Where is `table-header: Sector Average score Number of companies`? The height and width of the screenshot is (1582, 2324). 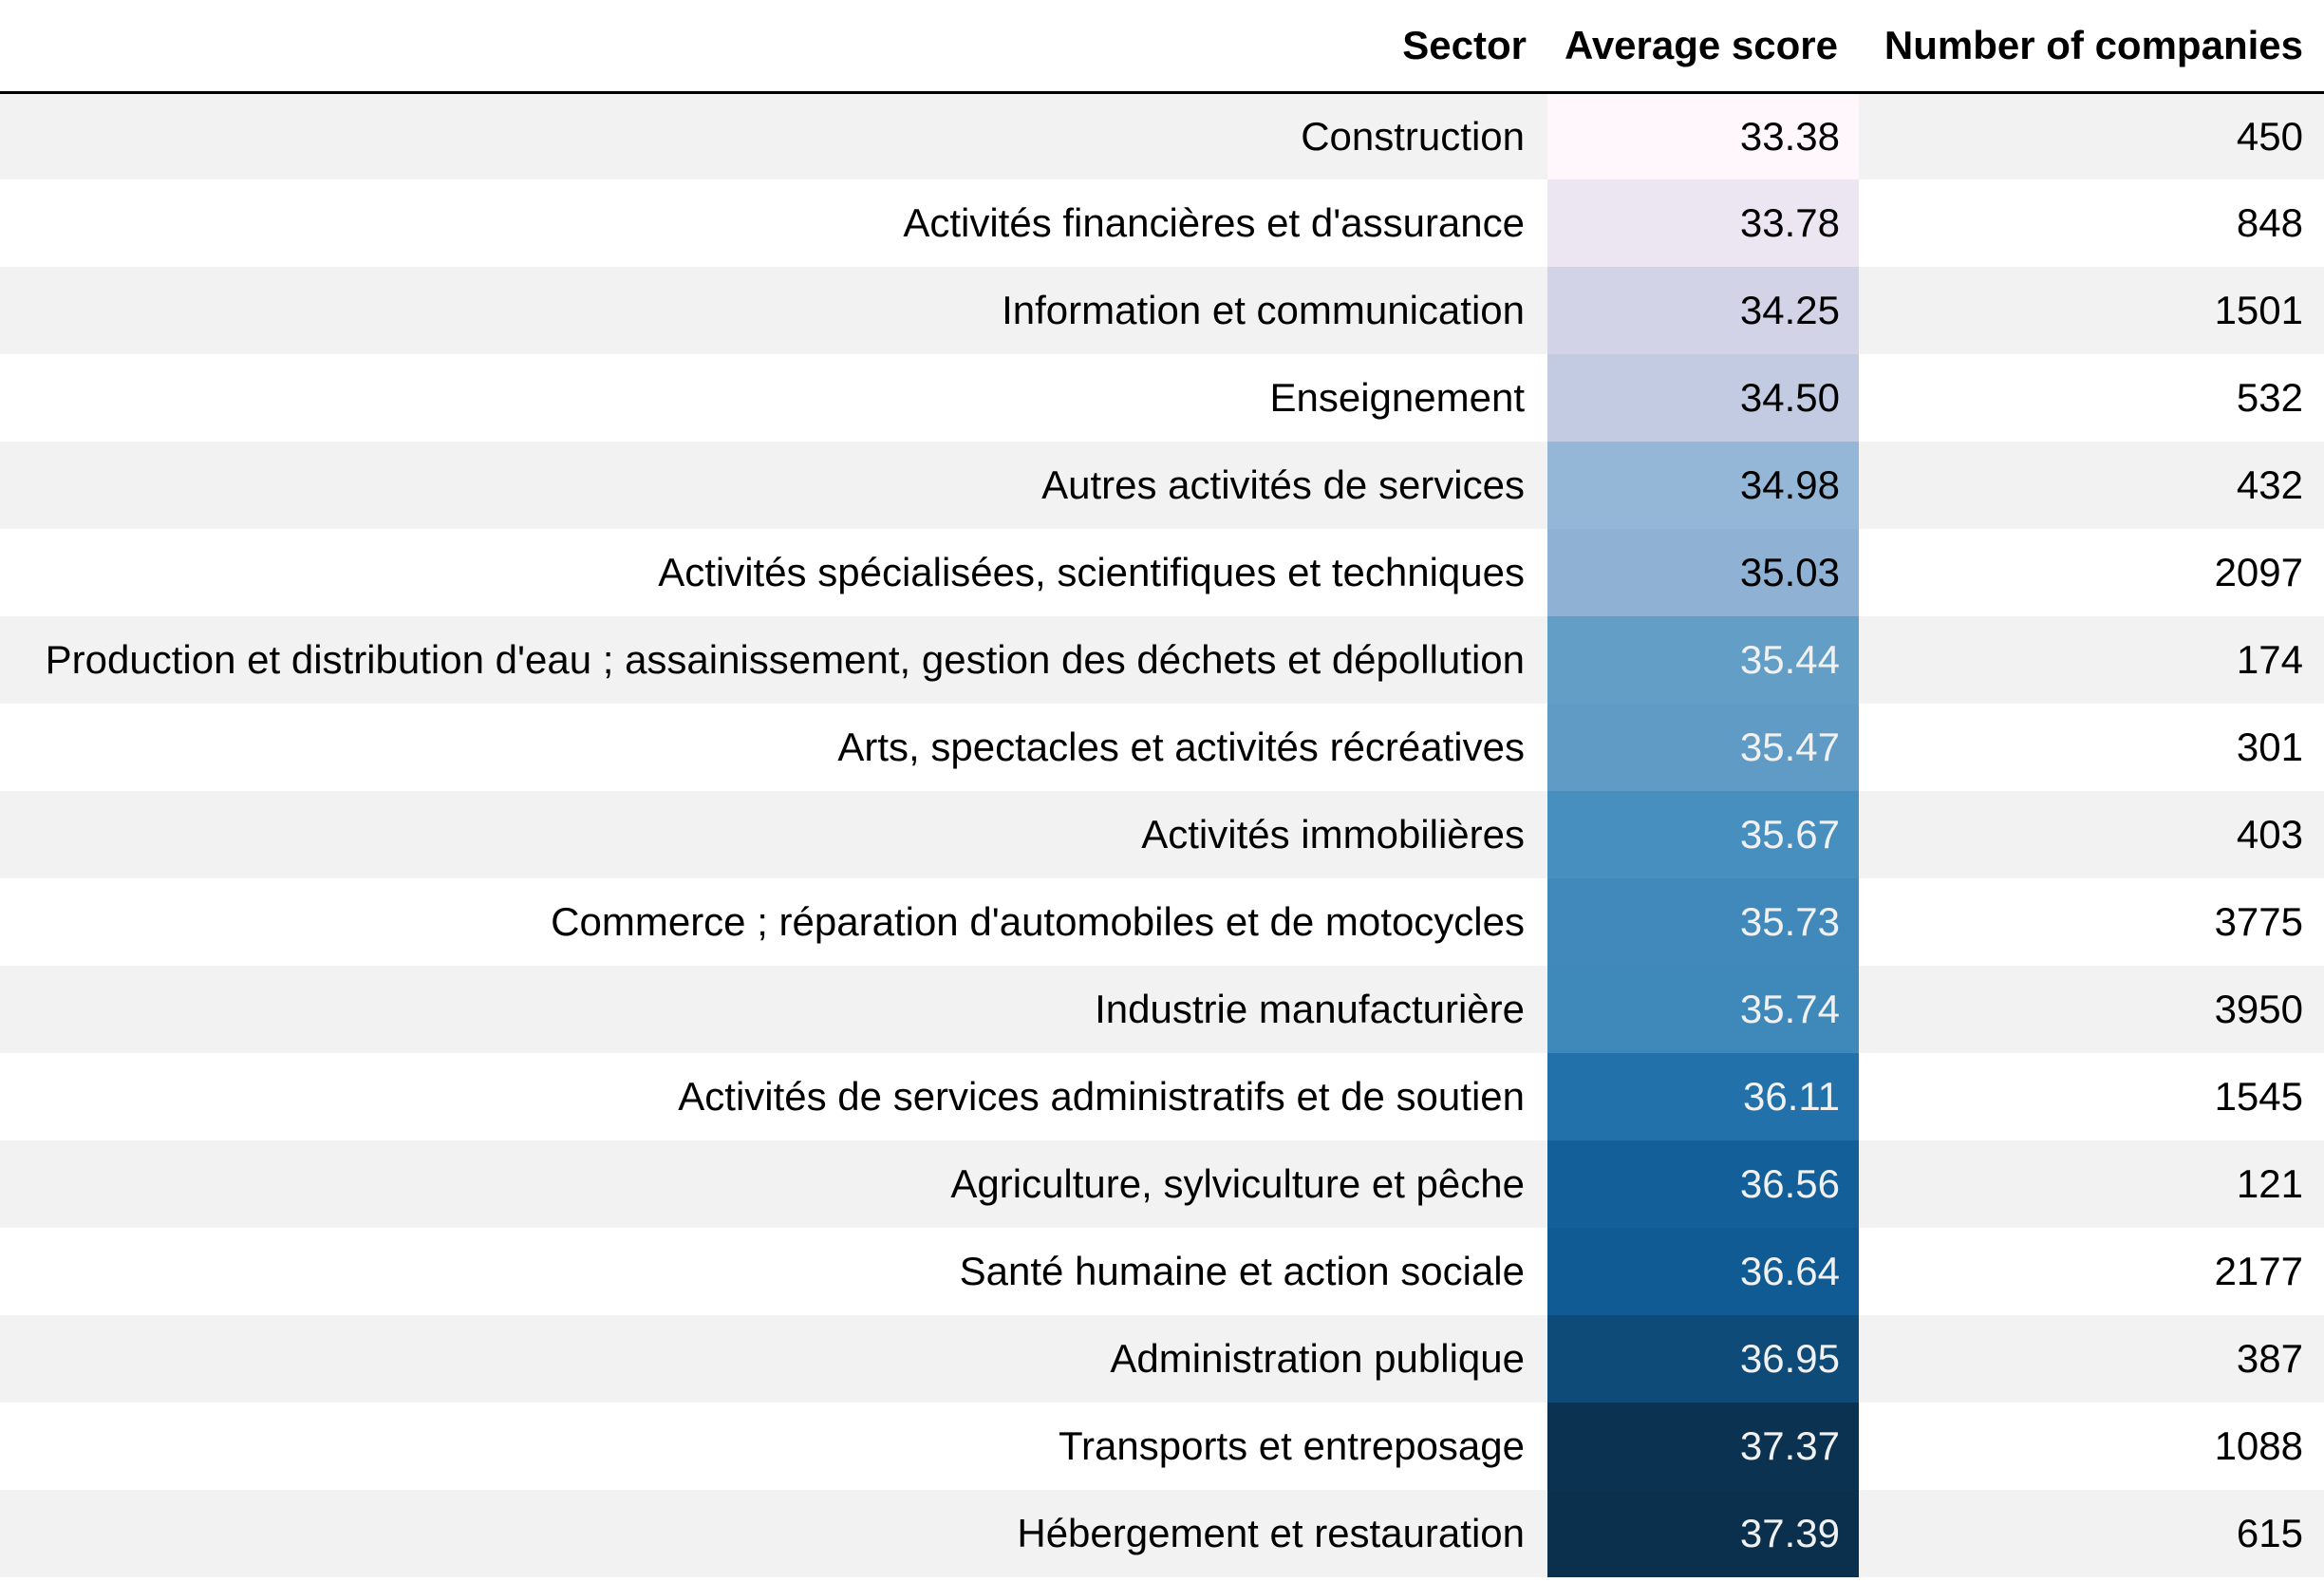 table-header: Sector Average score Number of companies is located at coordinates (1162, 47).